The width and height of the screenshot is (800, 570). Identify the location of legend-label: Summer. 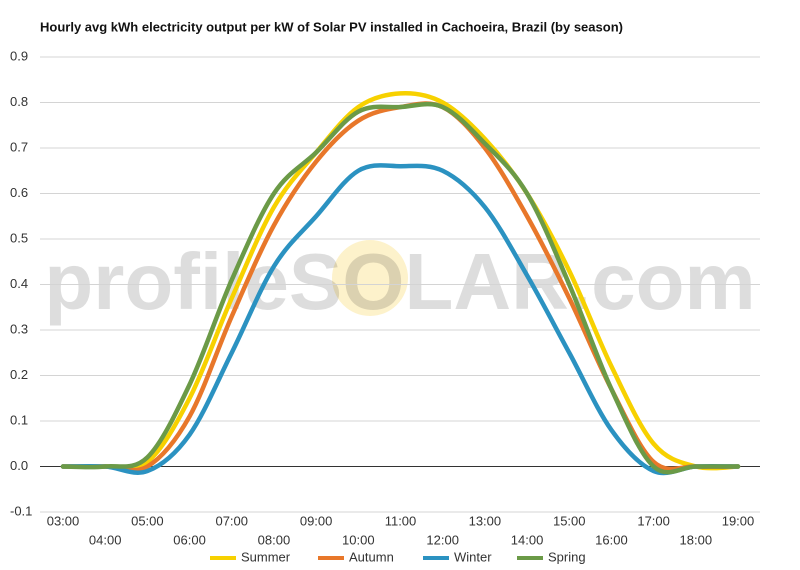
(266, 556).